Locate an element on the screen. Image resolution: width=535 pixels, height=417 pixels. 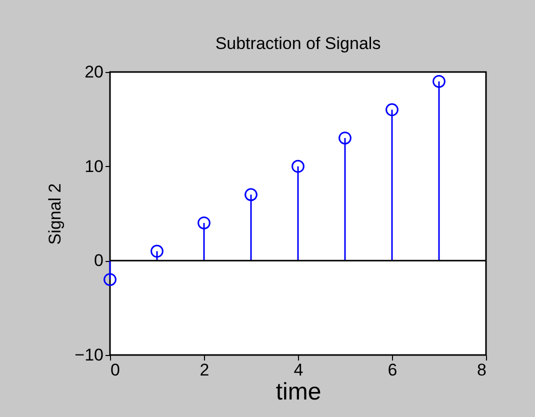
x-tick-label: 0 is located at coordinates (115, 370).